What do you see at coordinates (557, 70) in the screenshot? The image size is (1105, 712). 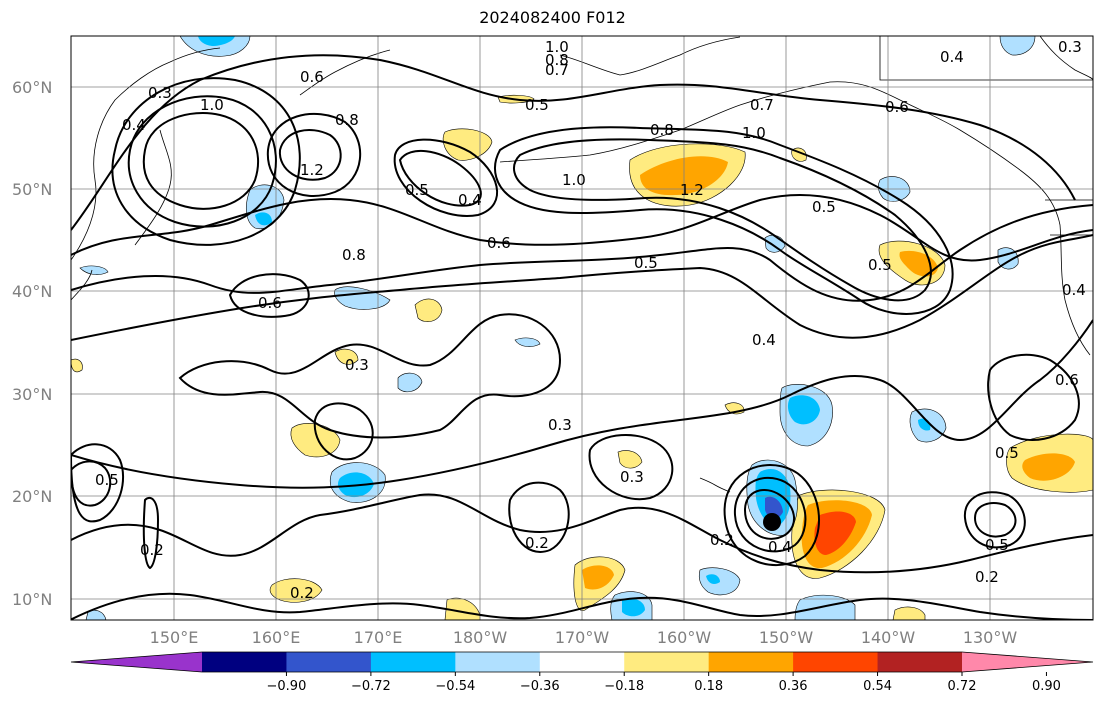 I see `contour-label: 0.7` at bounding box center [557, 70].